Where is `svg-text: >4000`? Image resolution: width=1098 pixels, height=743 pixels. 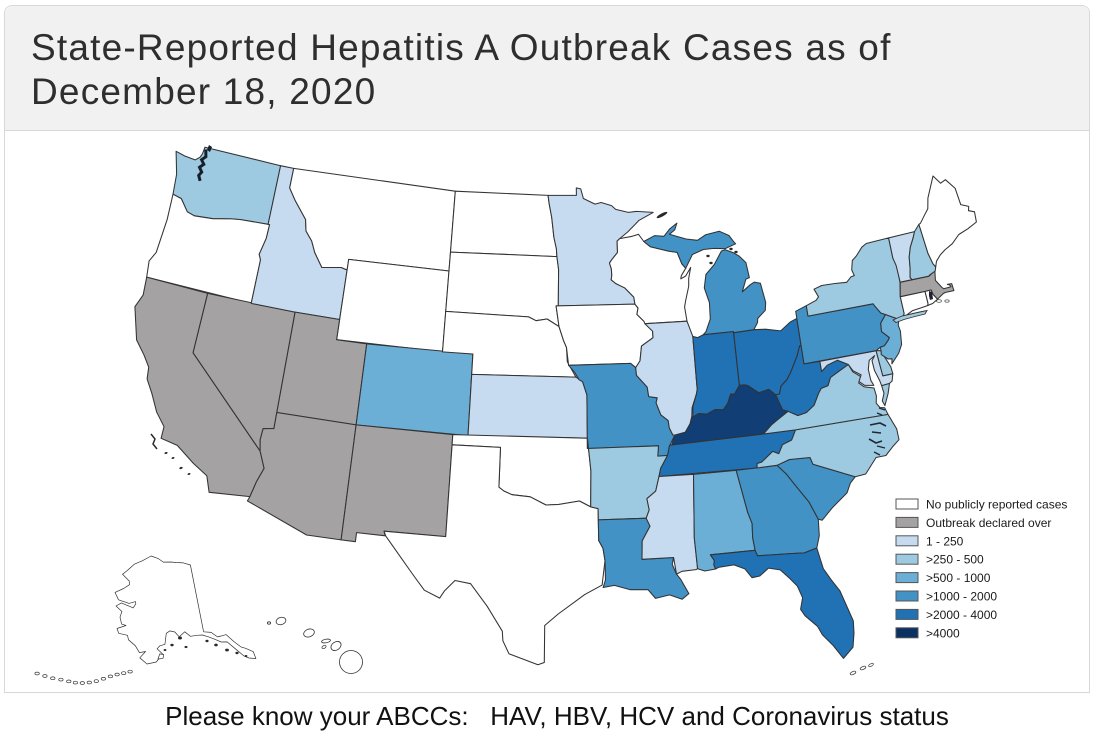
svg-text: >4000 is located at coordinates (943, 633).